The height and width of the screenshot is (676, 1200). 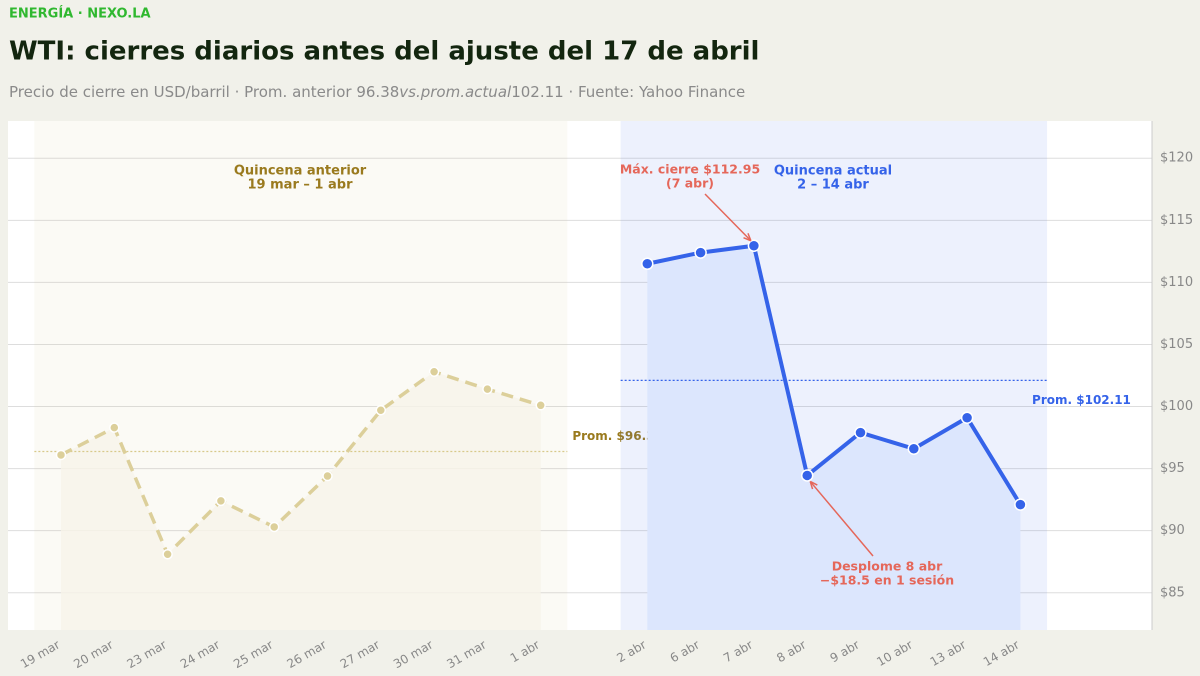 I want to click on x-tick-label: 26 mar, so click(x=306, y=654).